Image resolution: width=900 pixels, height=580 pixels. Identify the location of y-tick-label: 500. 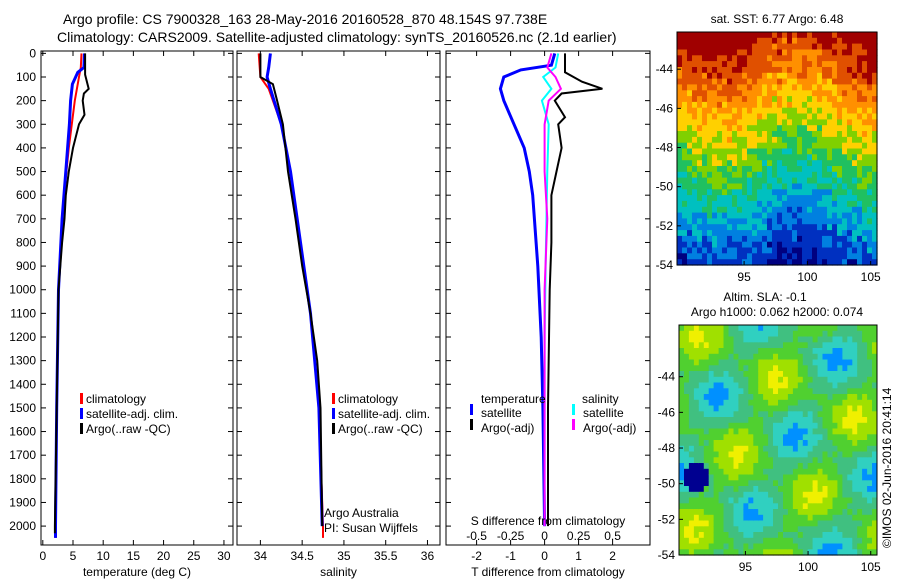
(26, 172).